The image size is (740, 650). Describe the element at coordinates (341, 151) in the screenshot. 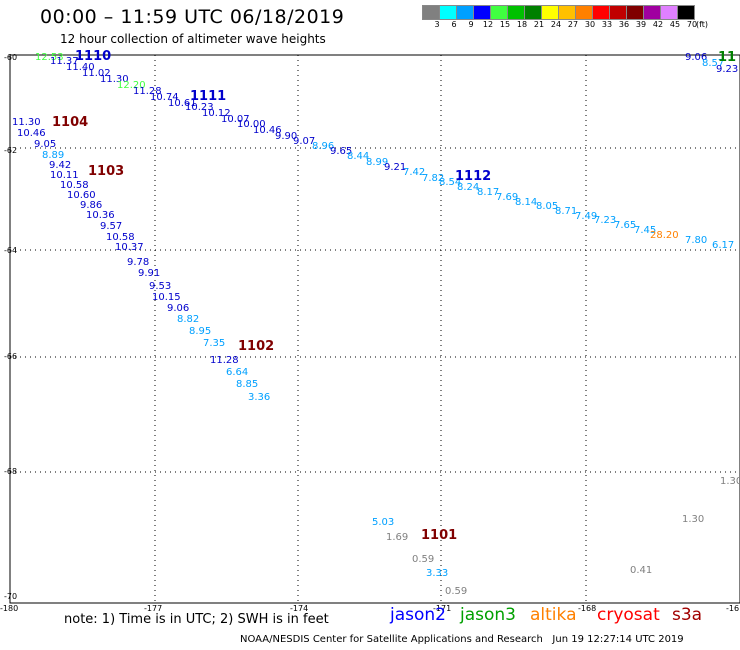

I see `wave-height-label: 9.65` at that location.